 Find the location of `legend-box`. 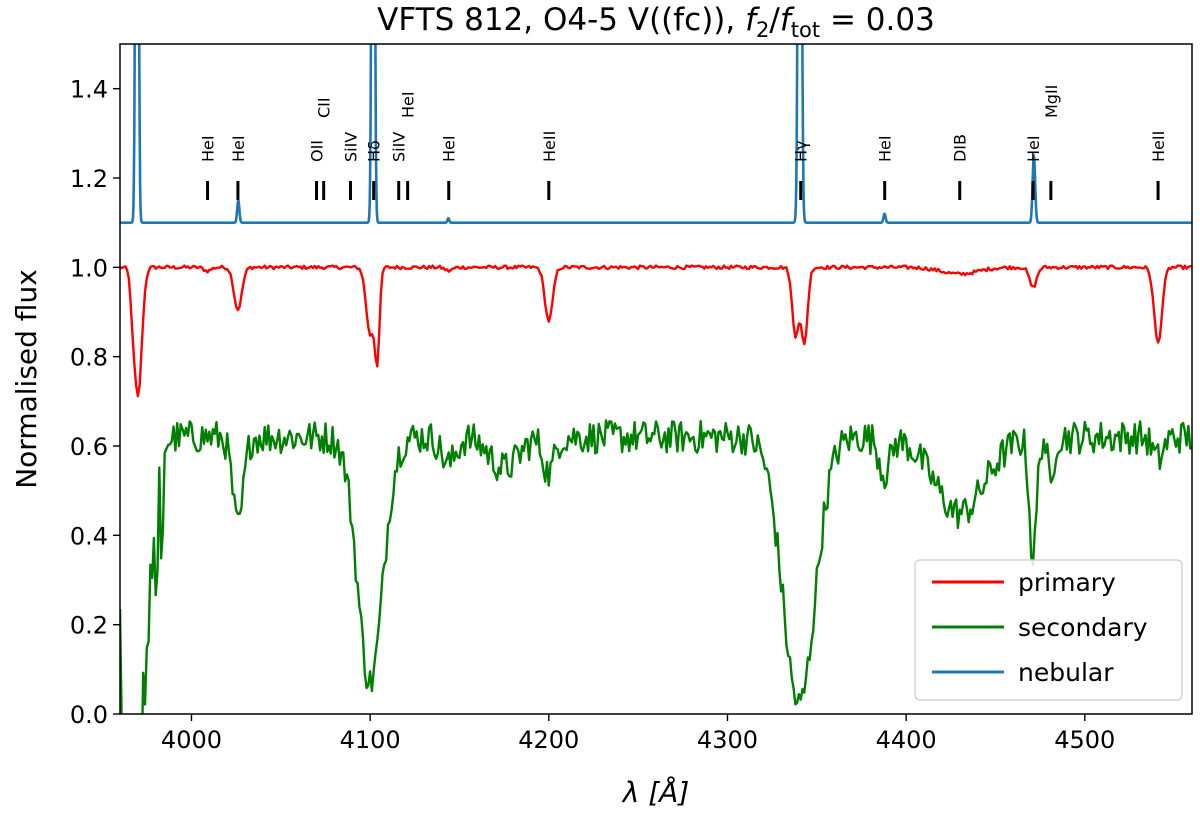

legend-box is located at coordinates (1048, 630).